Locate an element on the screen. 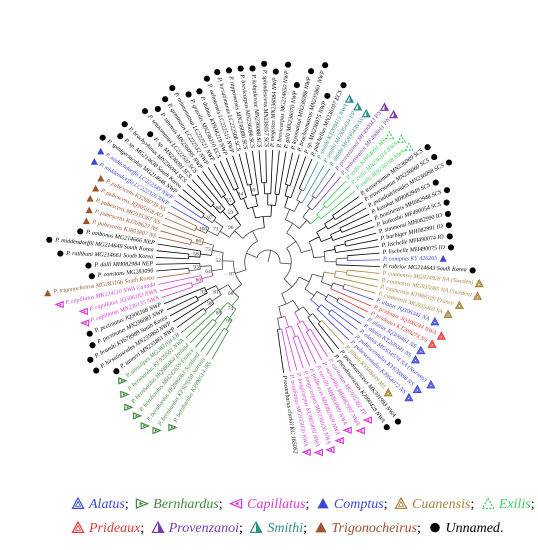 The width and height of the screenshot is (538, 550). taxon-label: P. kobjakovae MN236088 SCS is located at coordinates (256, 110).